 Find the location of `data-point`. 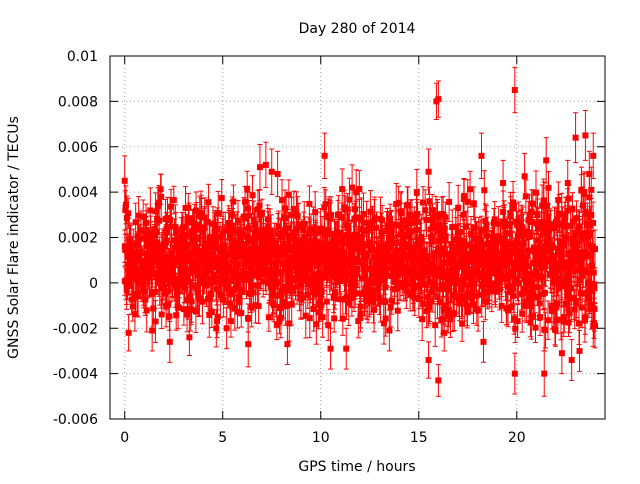

data-point is located at coordinates (289, 195).